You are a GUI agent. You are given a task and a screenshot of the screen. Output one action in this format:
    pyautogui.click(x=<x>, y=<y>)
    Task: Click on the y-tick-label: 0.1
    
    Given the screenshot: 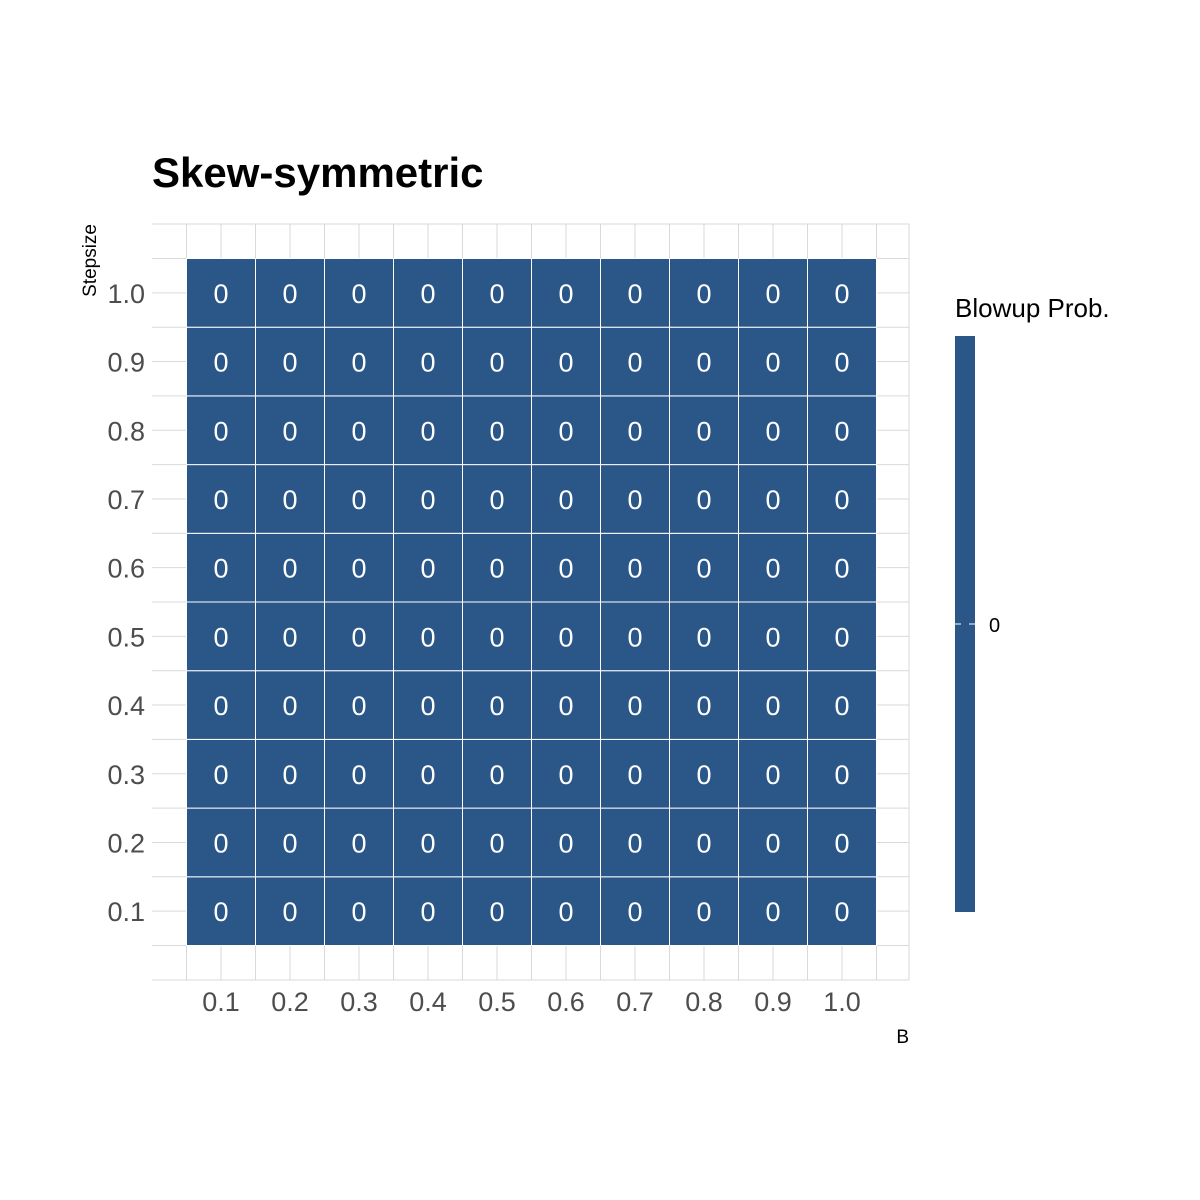 What is the action you would take?
    pyautogui.click(x=126, y=912)
    